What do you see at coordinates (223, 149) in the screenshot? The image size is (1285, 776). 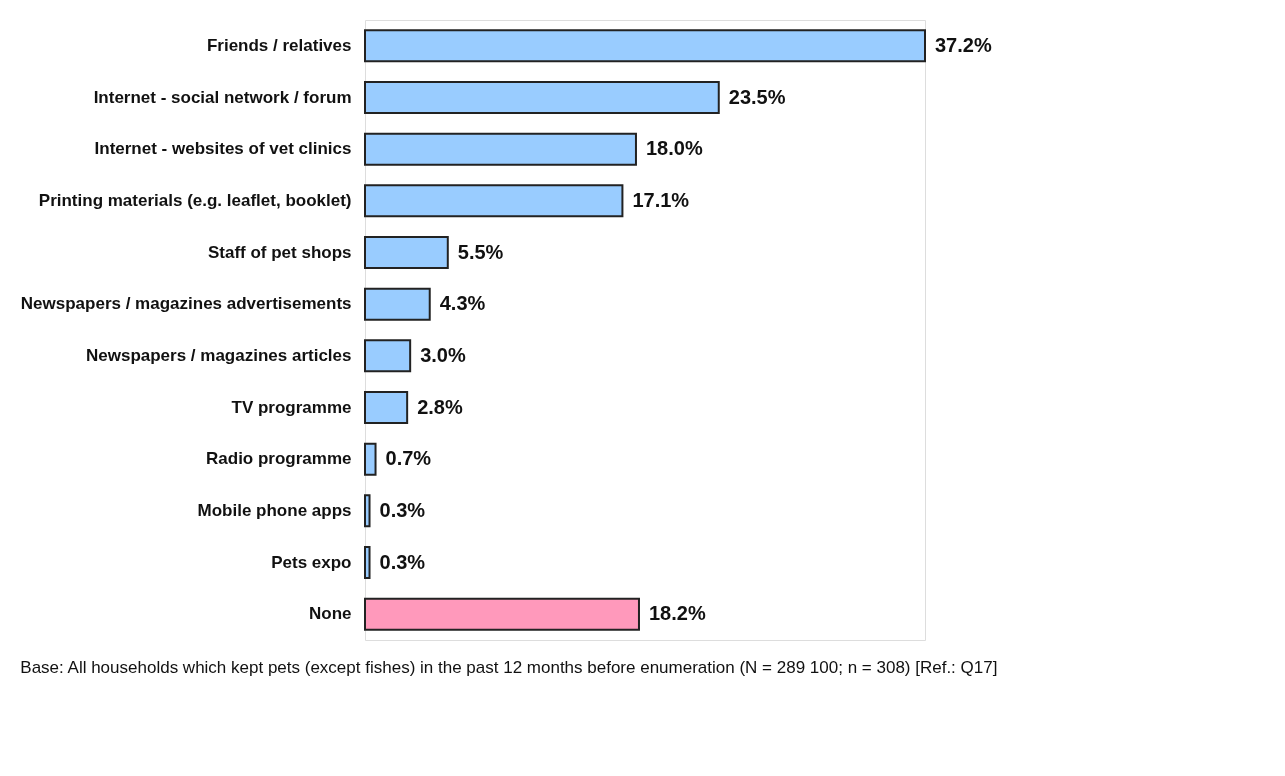 I see `y-tick-label: Internet - websites of vet clinics` at bounding box center [223, 149].